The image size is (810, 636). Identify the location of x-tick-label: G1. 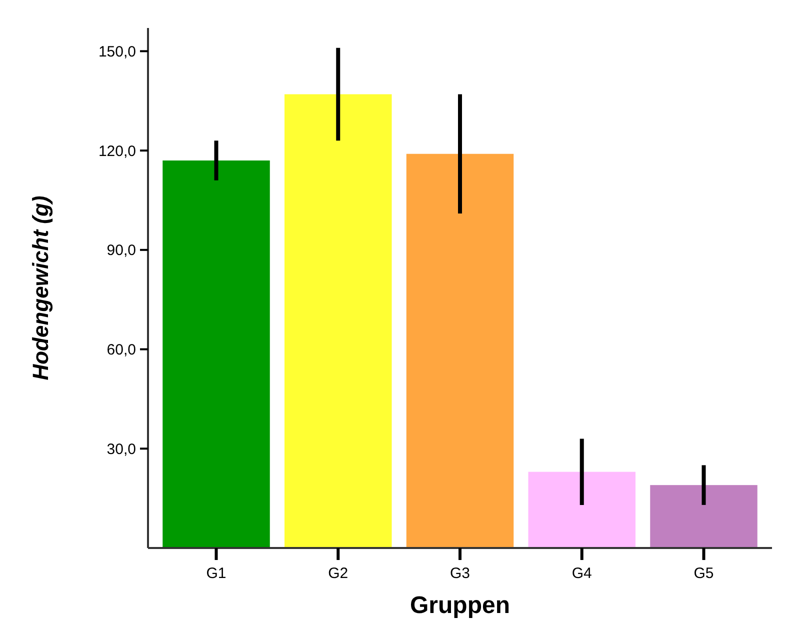
(216, 573).